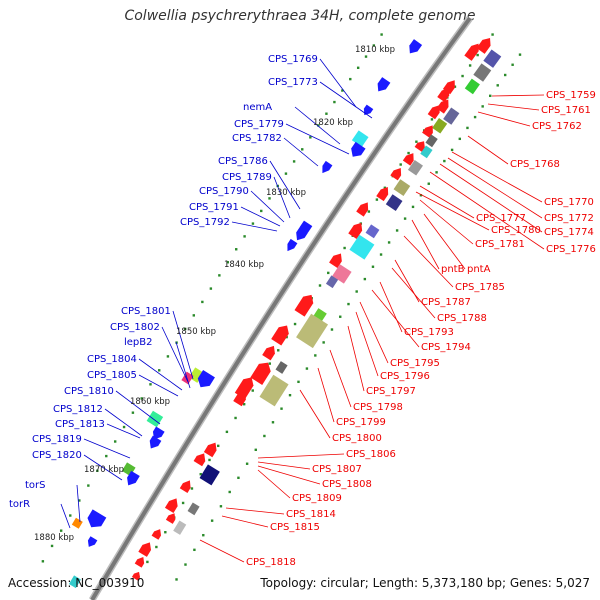 The height and width of the screenshot is (600, 600). Describe the element at coordinates (375, 50) in the screenshot. I see `kbp-label: 1810 kbp` at that location.